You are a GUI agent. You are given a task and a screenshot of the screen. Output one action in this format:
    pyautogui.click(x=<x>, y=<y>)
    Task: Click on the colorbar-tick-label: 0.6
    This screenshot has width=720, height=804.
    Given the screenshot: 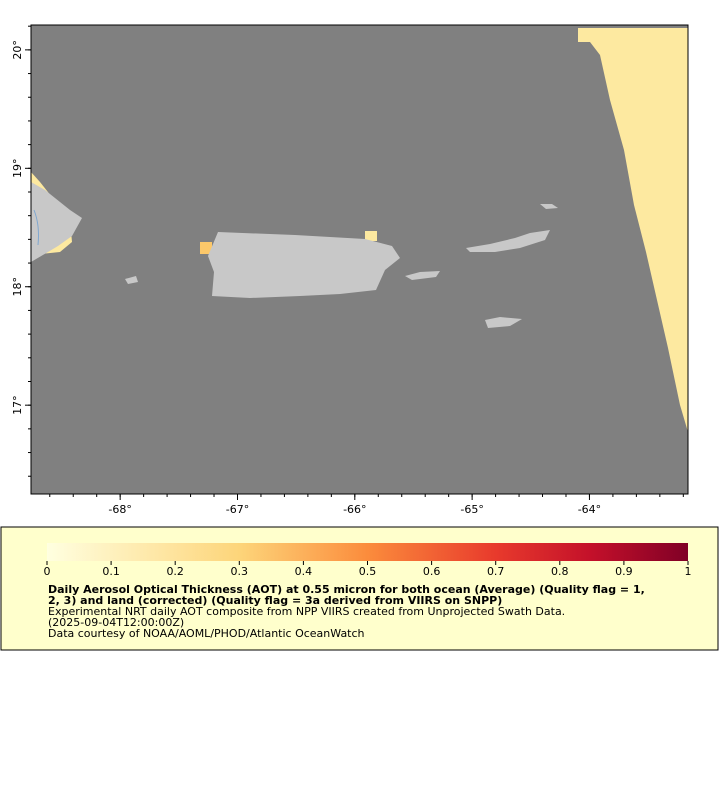 What is the action you would take?
    pyautogui.click(x=432, y=571)
    